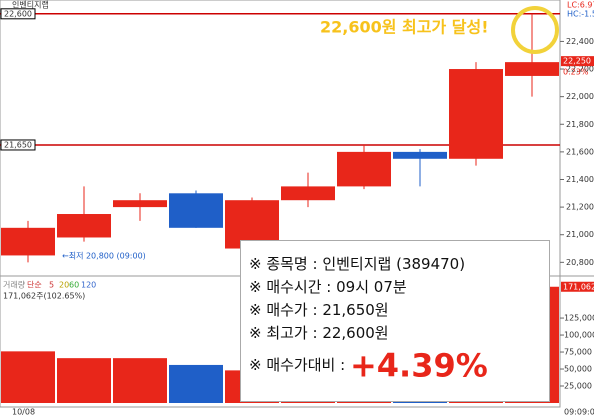 The height and width of the screenshot is (419, 594). I want to click on level-label: 22,600, so click(18, 13).